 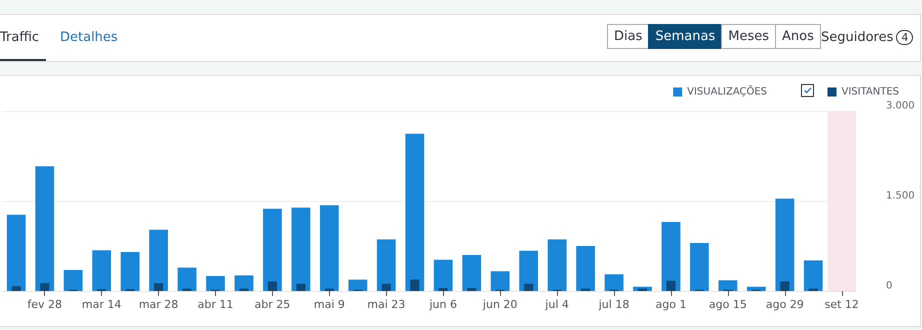 What do you see at coordinates (158, 304) in the screenshot?
I see `x-tick-label: mar 28` at bounding box center [158, 304].